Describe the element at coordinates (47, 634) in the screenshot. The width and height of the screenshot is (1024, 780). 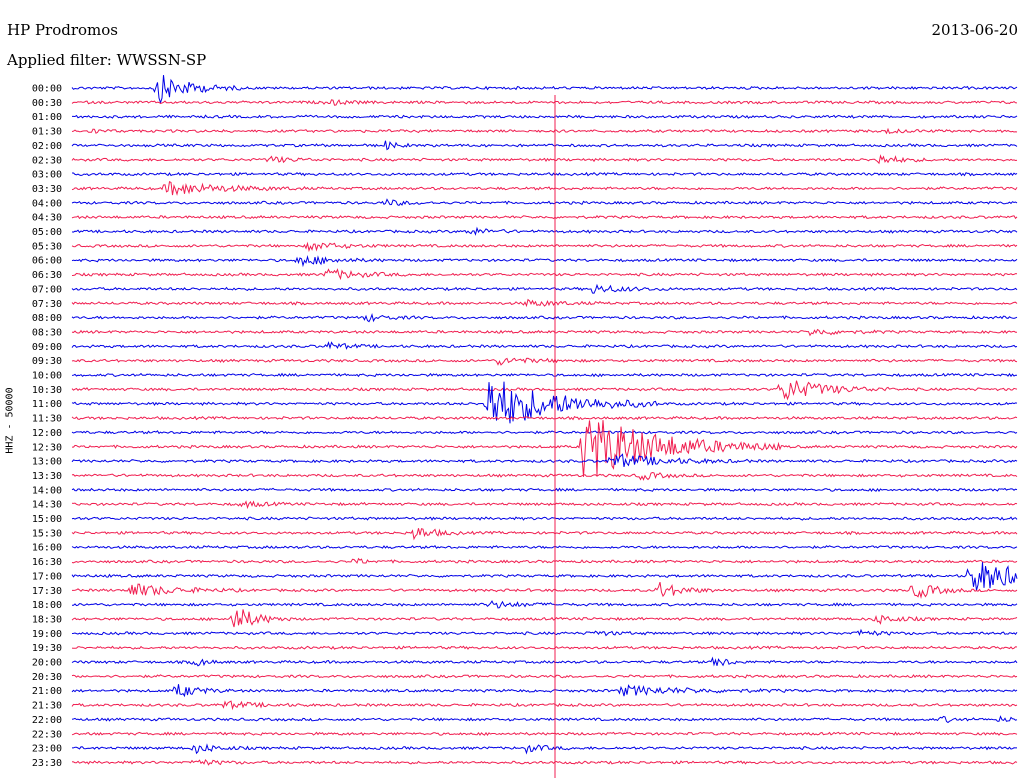
I see `time-label: 19:00` at that location.